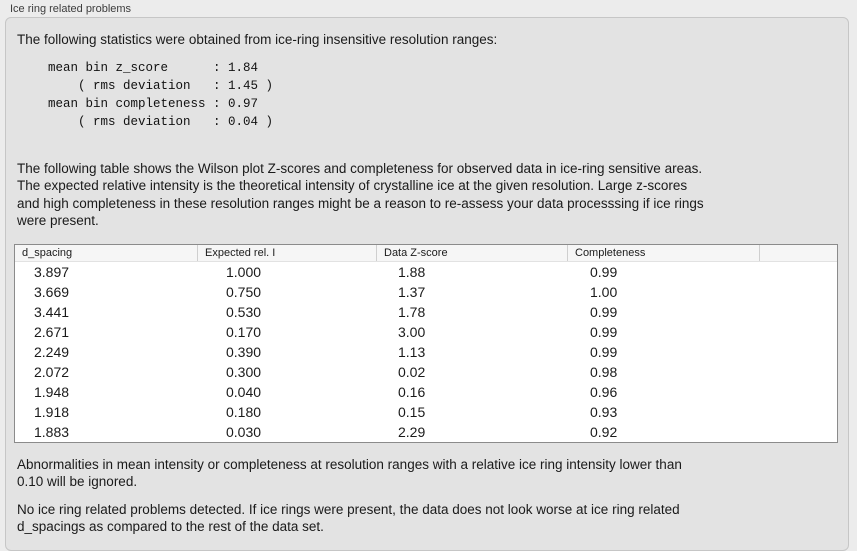 This screenshot has height=551, width=857. Describe the element at coordinates (244, 291) in the screenshot. I see `cell-expected-rel-i: 0.750` at that location.